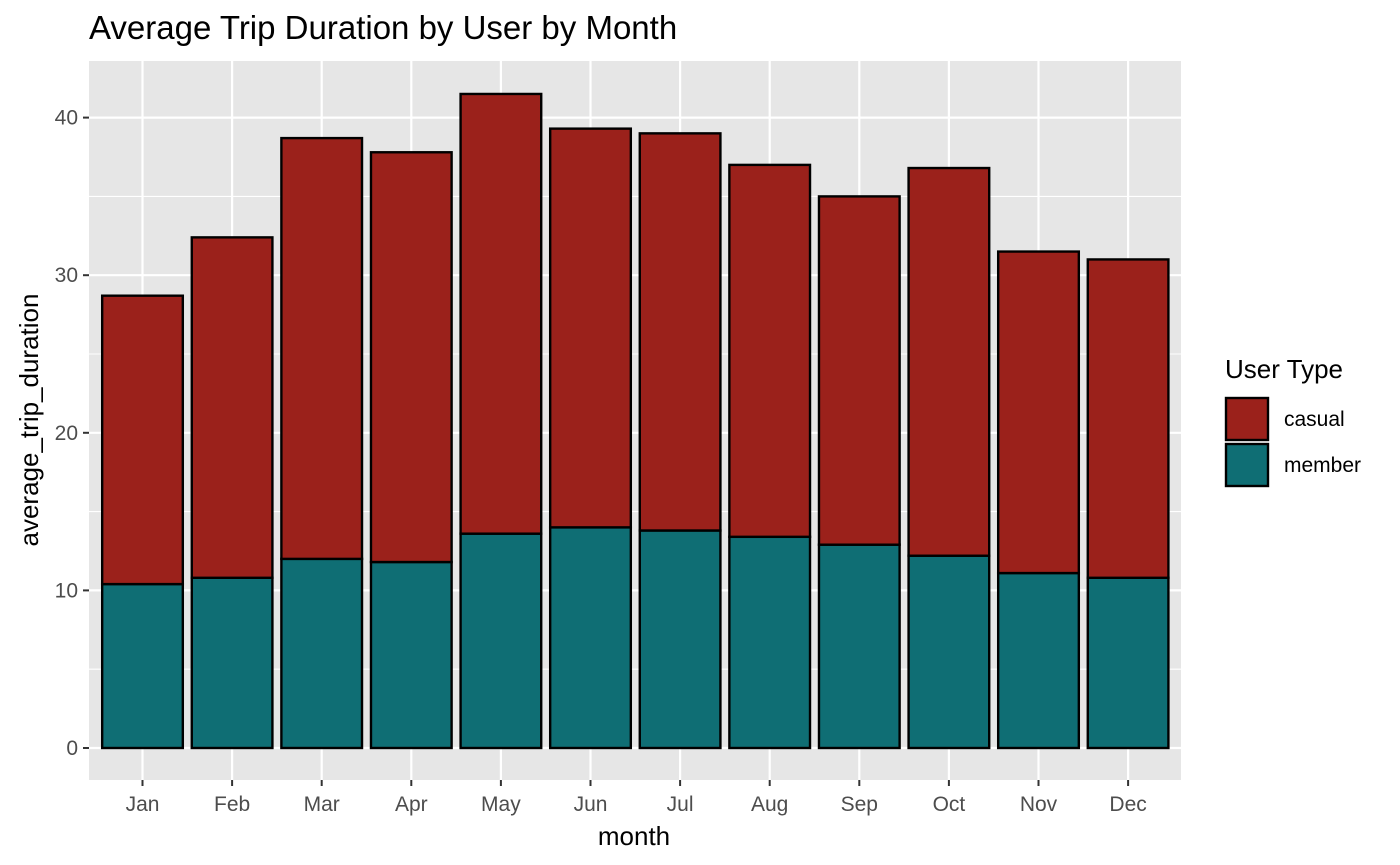 The width and height of the screenshot is (1400, 865). What do you see at coordinates (1038, 412) in the screenshot?
I see `bar-casual-nov` at bounding box center [1038, 412].